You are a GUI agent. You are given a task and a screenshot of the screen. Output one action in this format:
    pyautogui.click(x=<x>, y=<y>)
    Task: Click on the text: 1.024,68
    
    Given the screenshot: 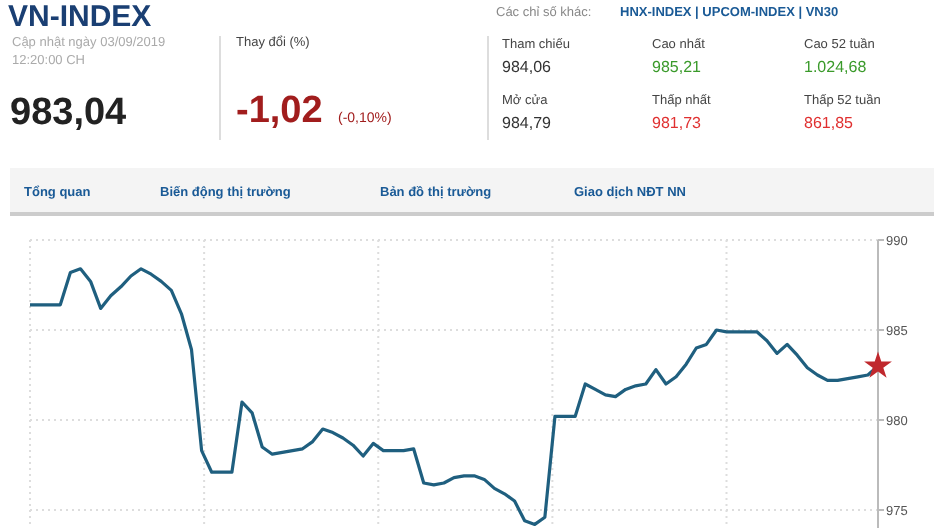 What is the action you would take?
    pyautogui.click(x=836, y=67)
    